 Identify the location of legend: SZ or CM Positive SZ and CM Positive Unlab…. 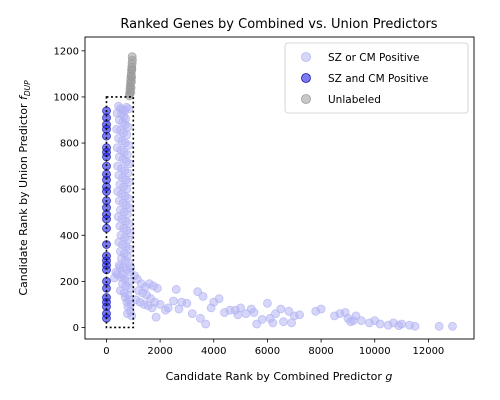
(376, 78).